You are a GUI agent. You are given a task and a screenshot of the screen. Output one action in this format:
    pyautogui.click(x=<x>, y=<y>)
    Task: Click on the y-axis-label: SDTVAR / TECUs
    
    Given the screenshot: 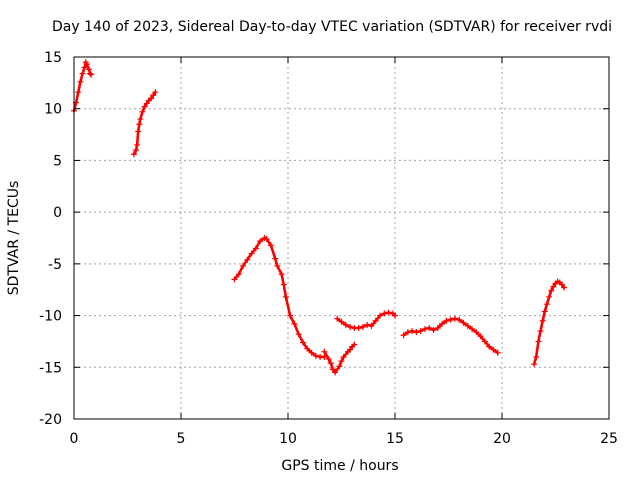 What is the action you would take?
    pyautogui.click(x=14, y=238)
    